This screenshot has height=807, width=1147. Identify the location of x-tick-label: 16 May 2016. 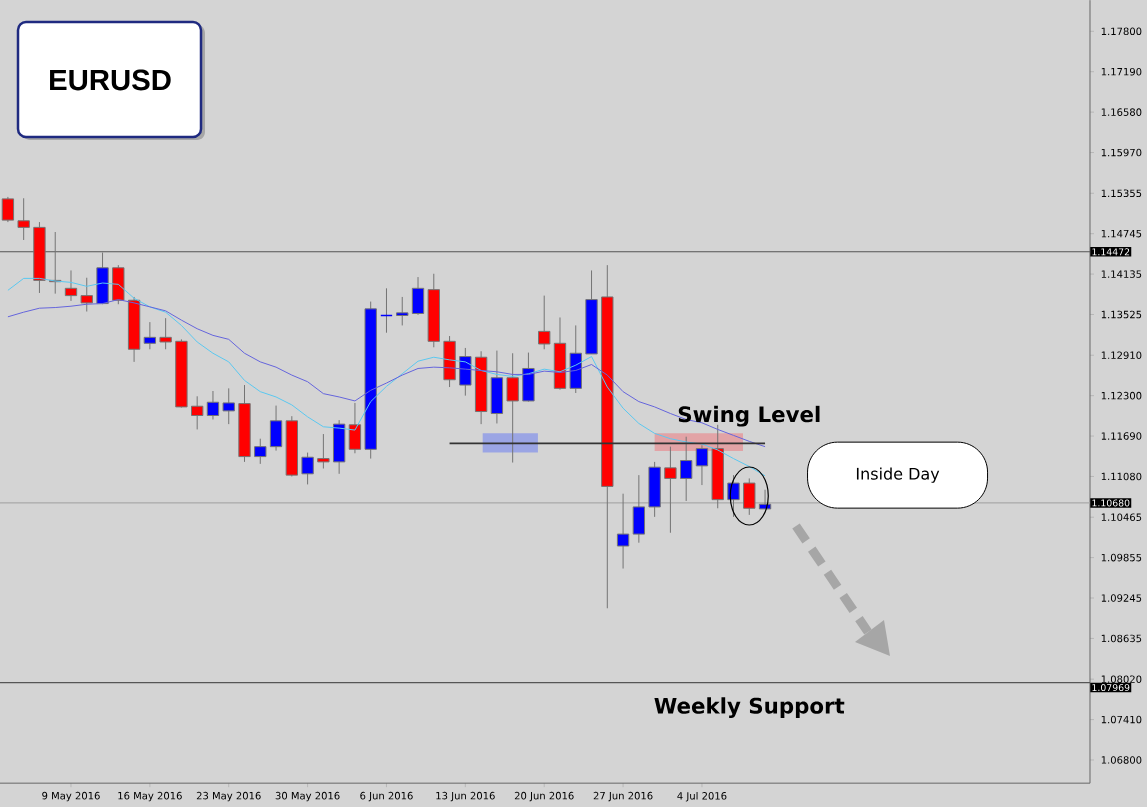
(150, 796).